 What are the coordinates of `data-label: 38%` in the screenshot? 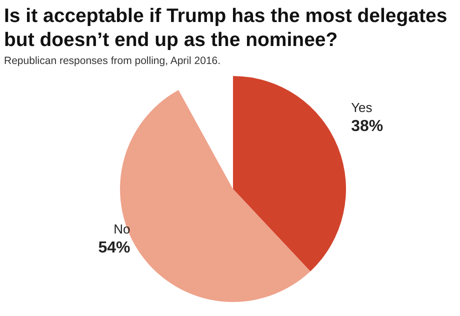 It's located at (367, 127).